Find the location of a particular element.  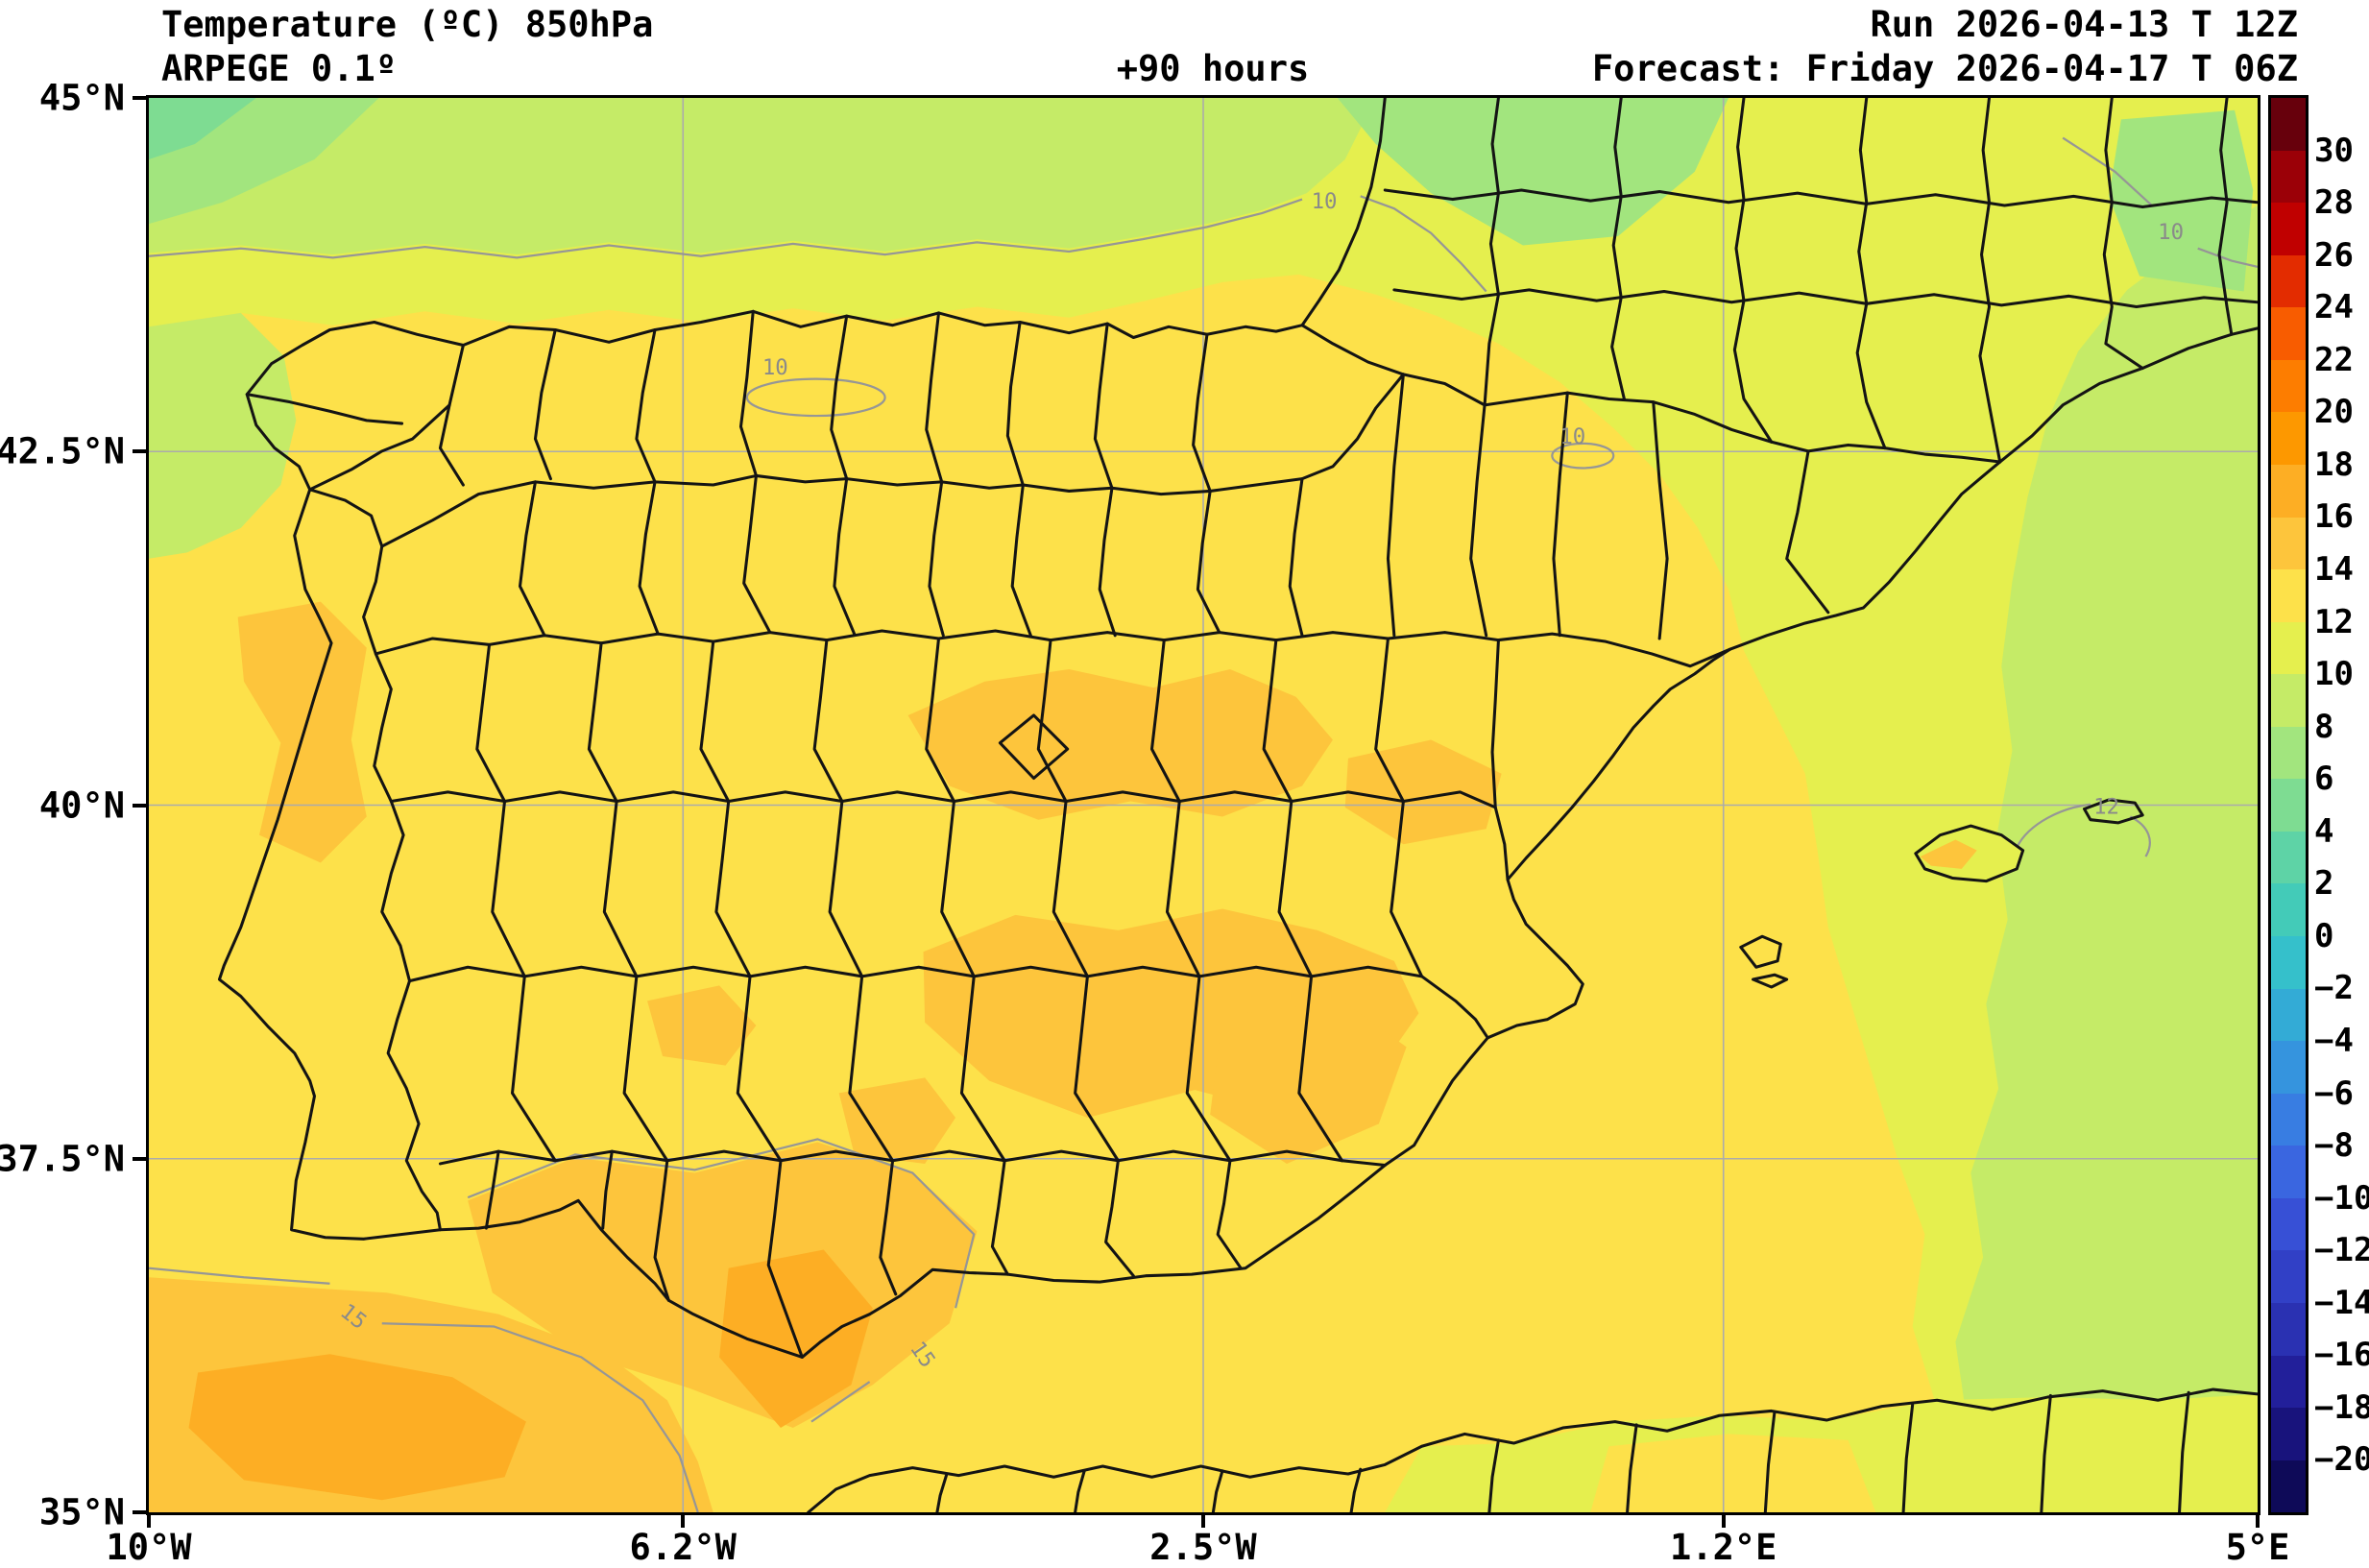

colorbar-tick-label: 24 is located at coordinates (2334, 307).